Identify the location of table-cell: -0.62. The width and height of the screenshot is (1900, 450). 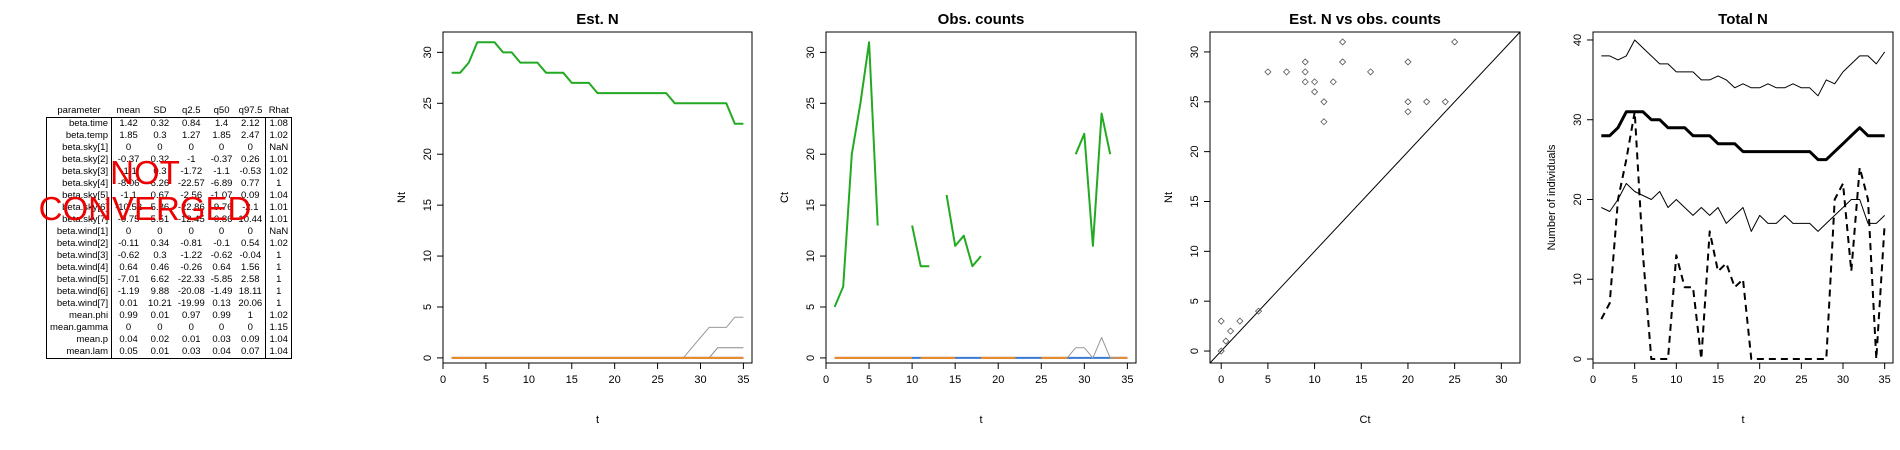
(128, 256).